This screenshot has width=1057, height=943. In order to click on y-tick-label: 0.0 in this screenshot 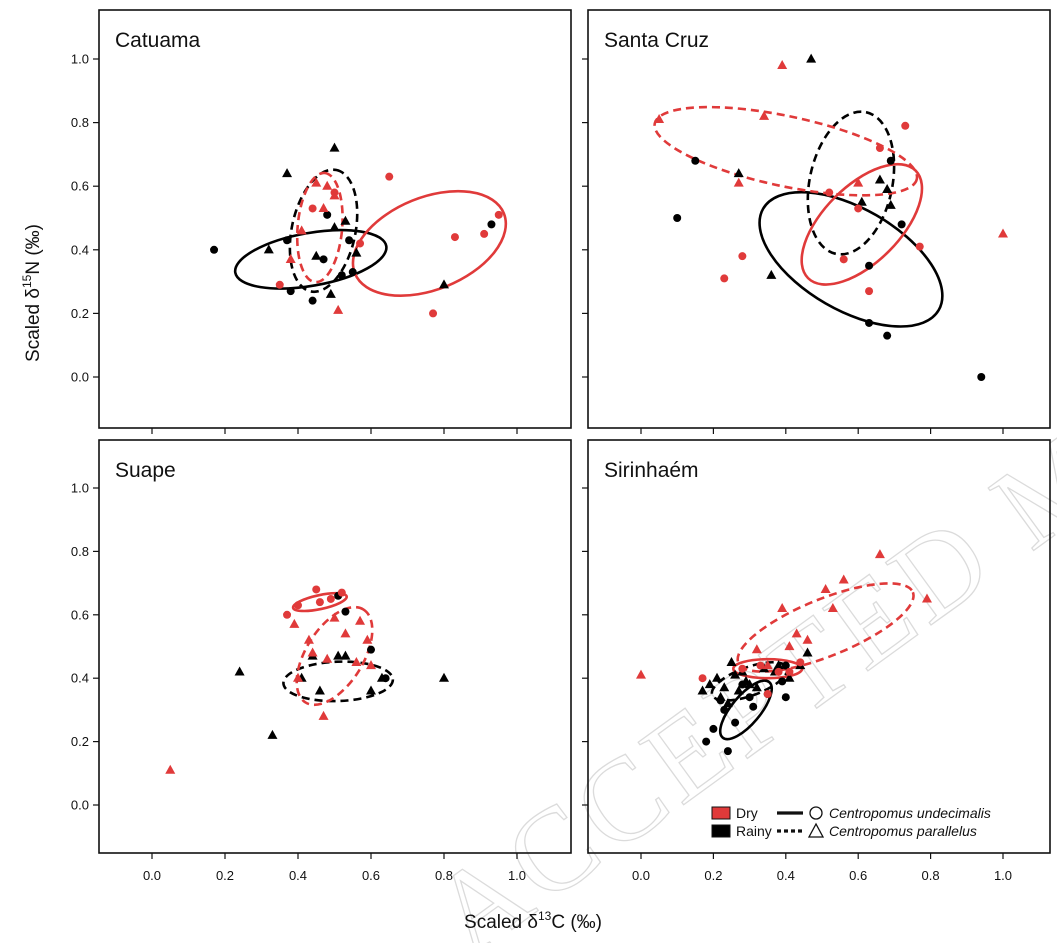, I will do `click(80, 805)`.